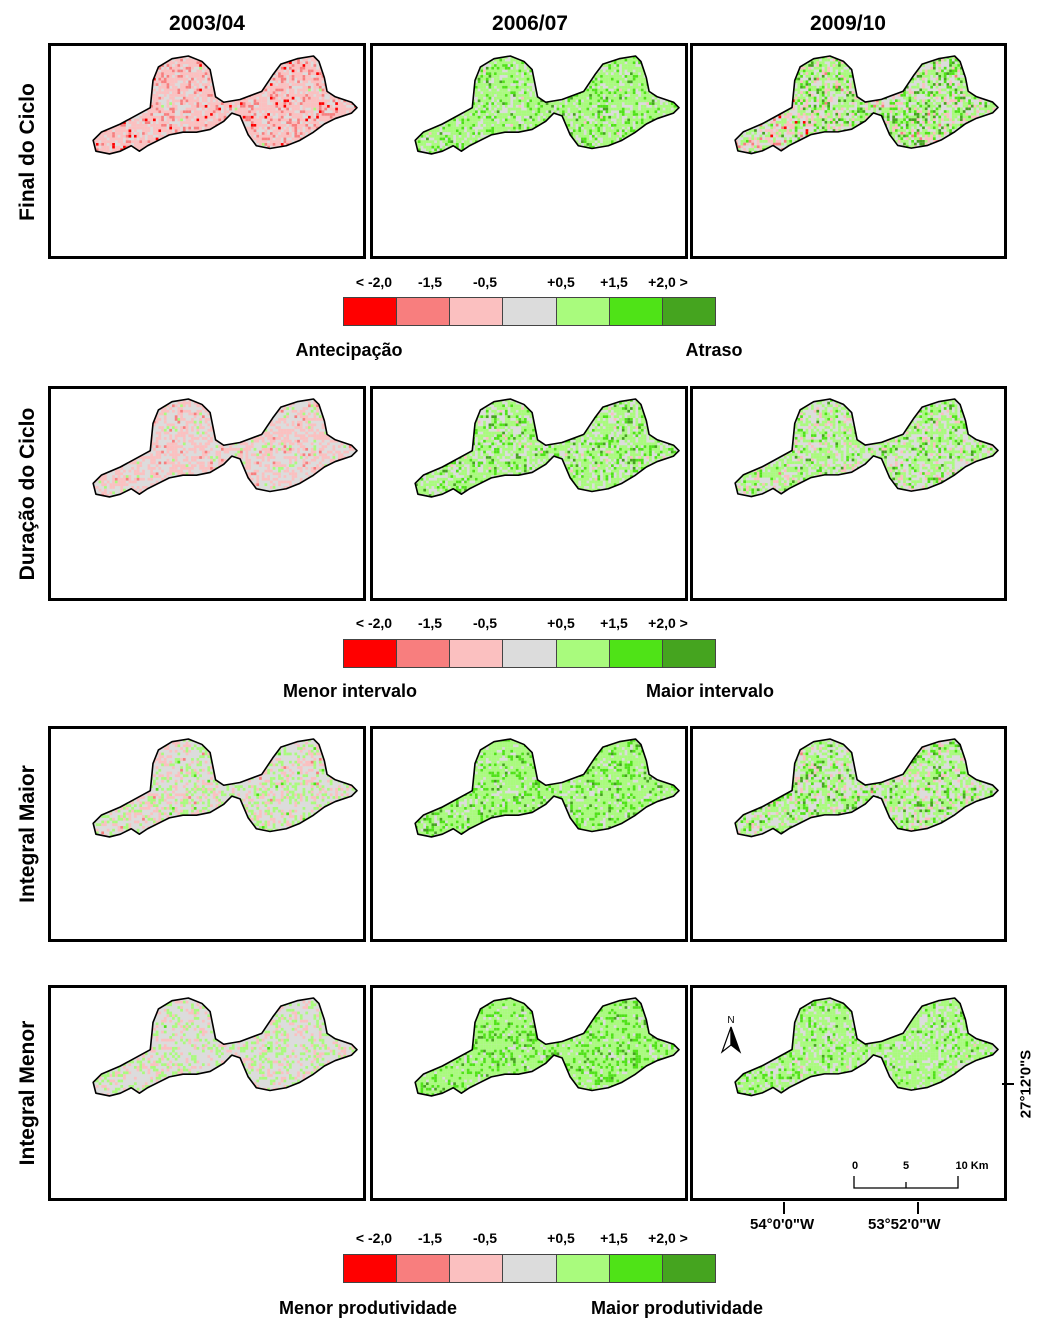 This screenshot has width=1040, height=1322. What do you see at coordinates (713, 350) in the screenshot?
I see `legend-1-right-caption: Atraso` at bounding box center [713, 350].